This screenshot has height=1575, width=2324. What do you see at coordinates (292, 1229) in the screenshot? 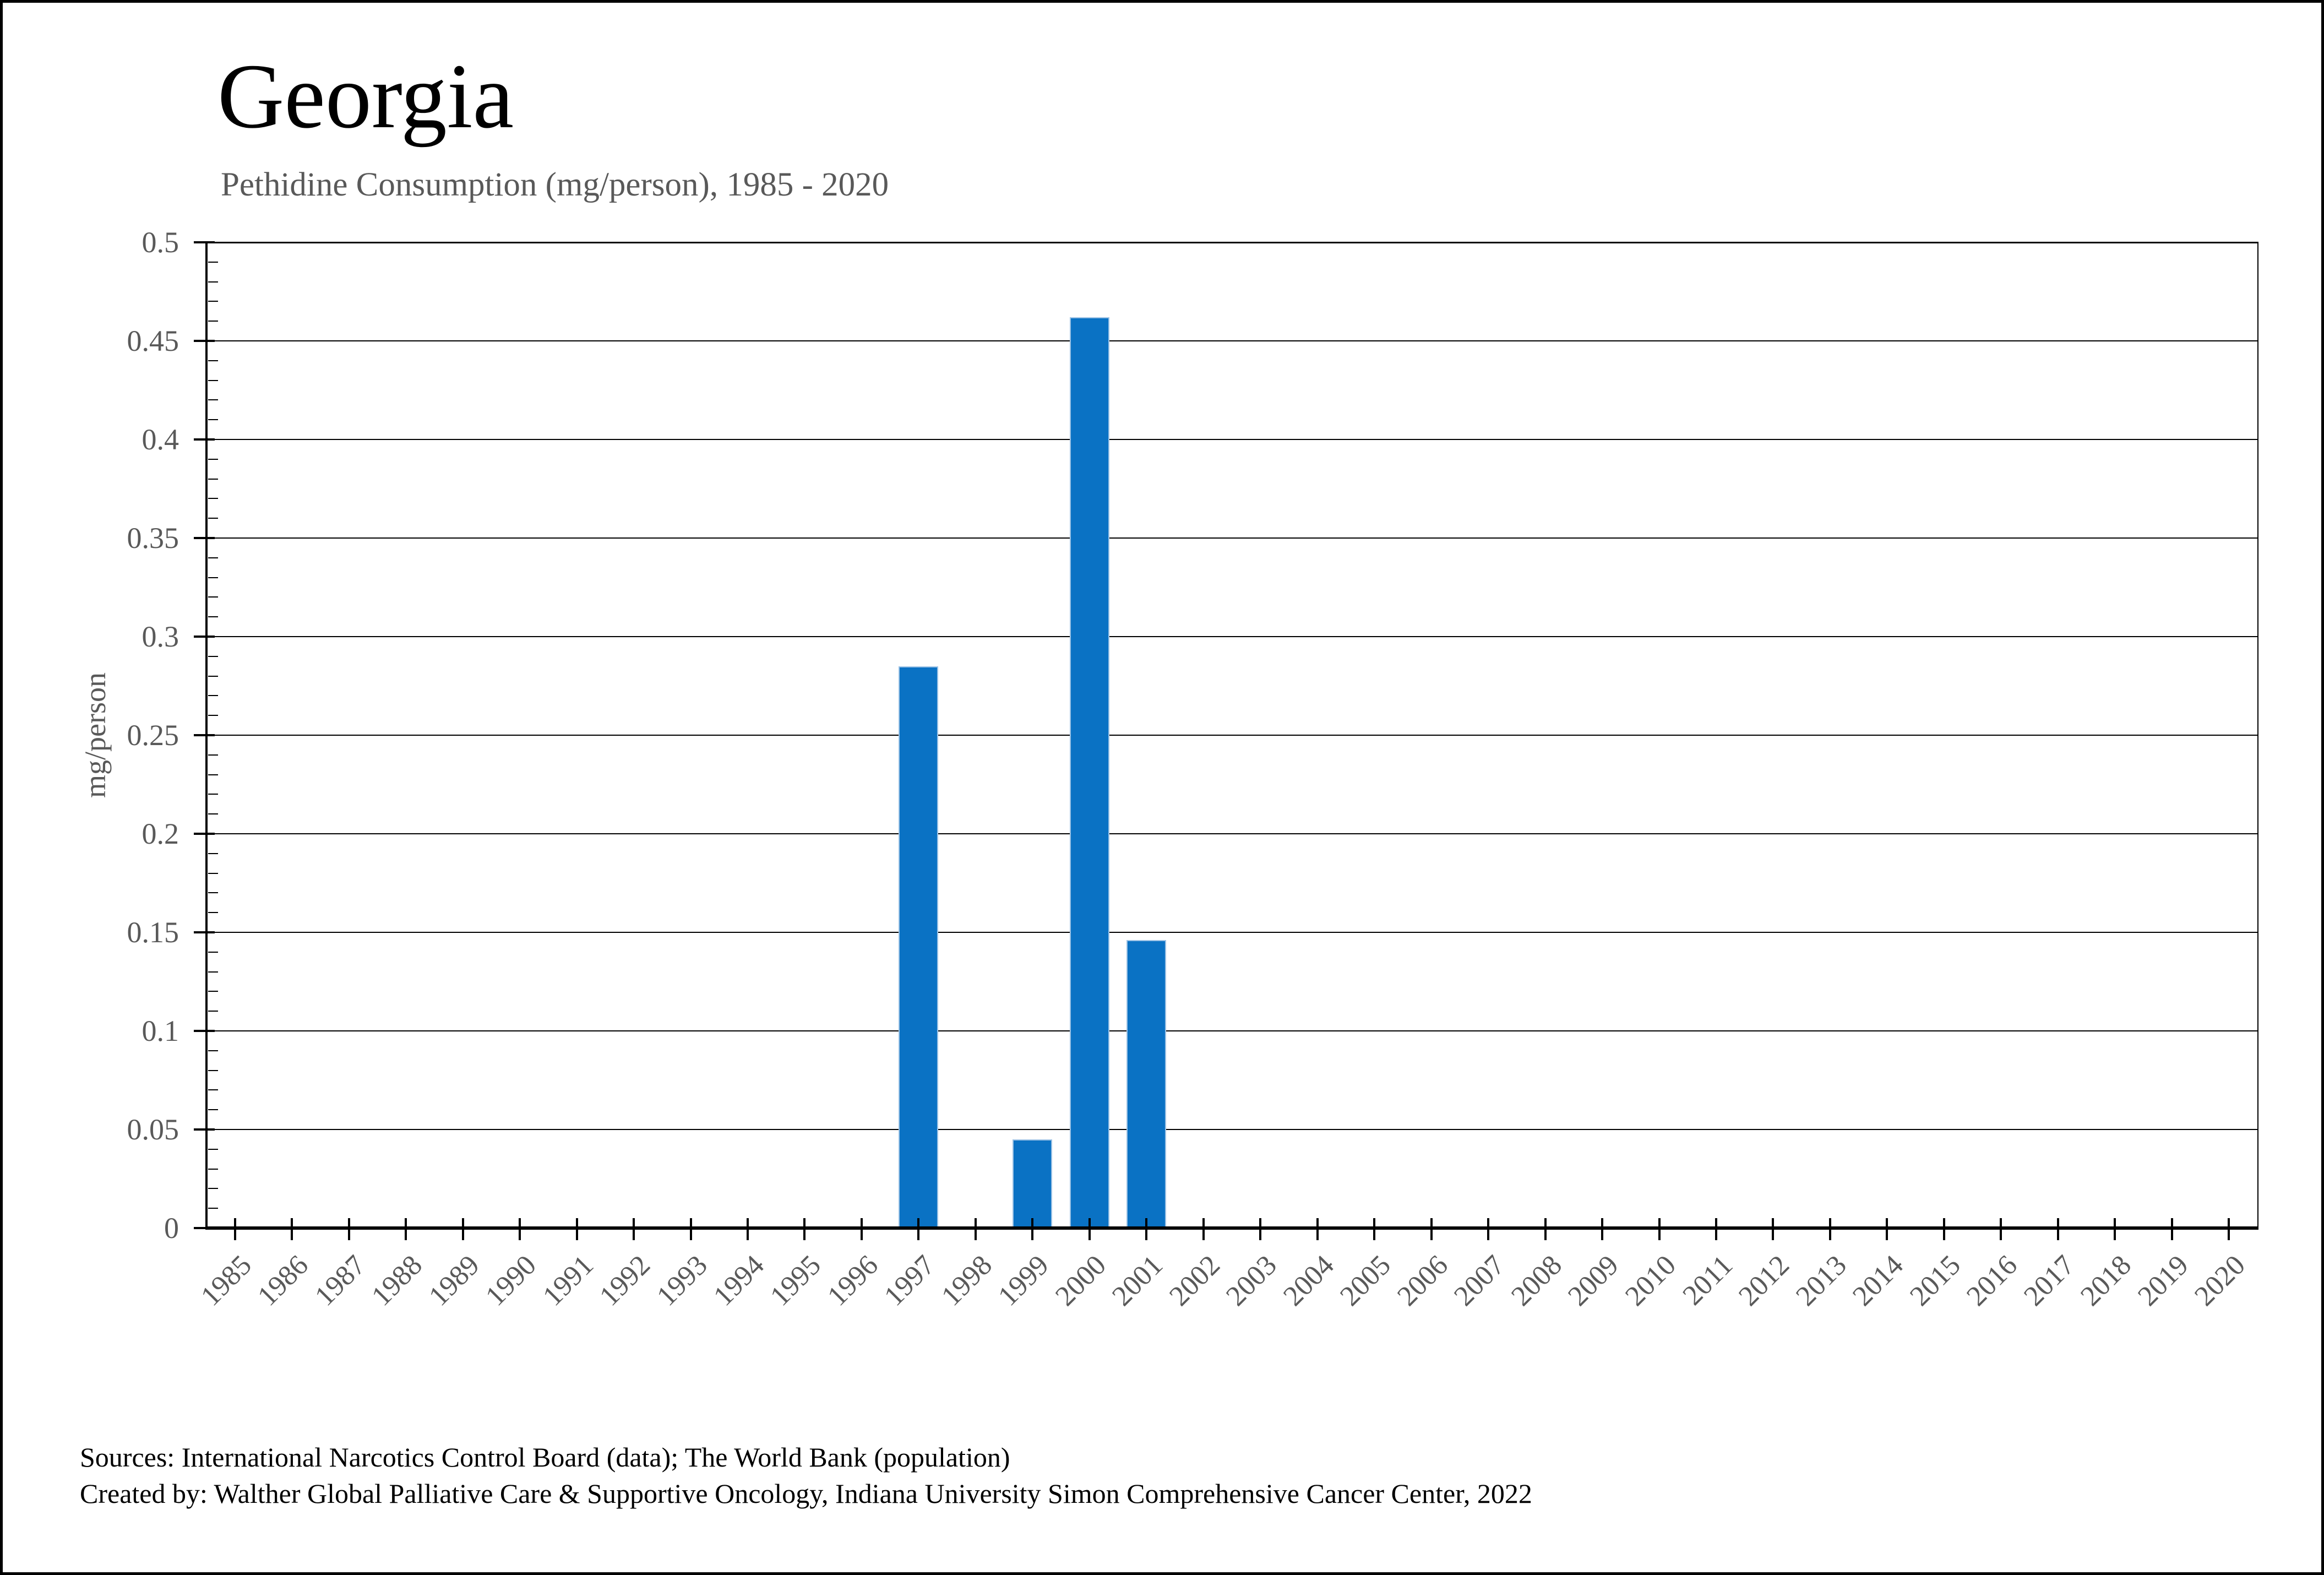
I see `x-tick-1986` at bounding box center [292, 1229].